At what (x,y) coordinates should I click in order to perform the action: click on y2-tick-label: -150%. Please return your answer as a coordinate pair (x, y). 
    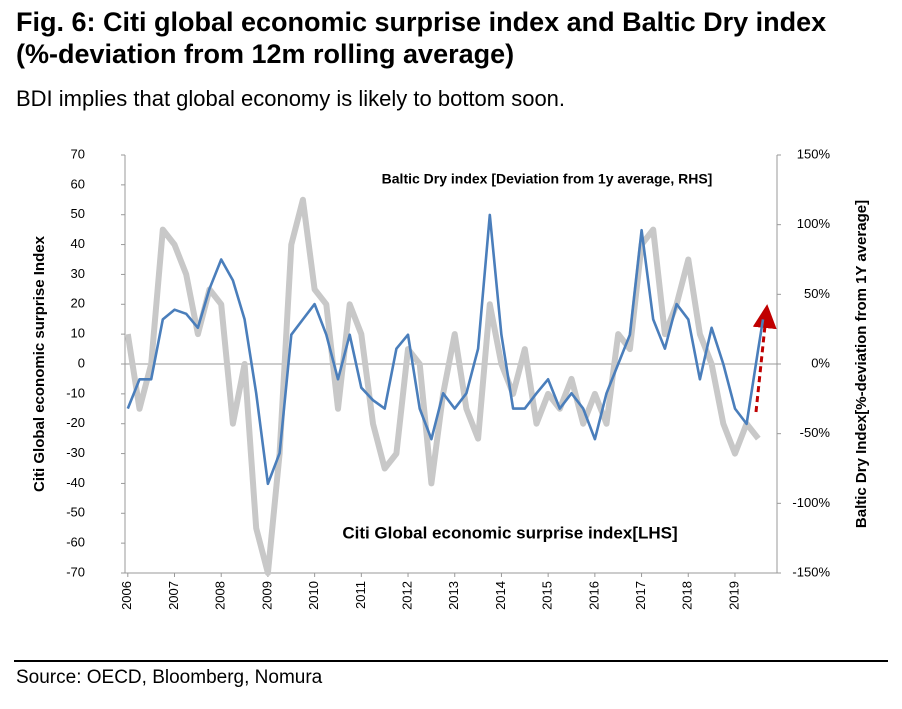
    Looking at the image, I should click on (811, 571).